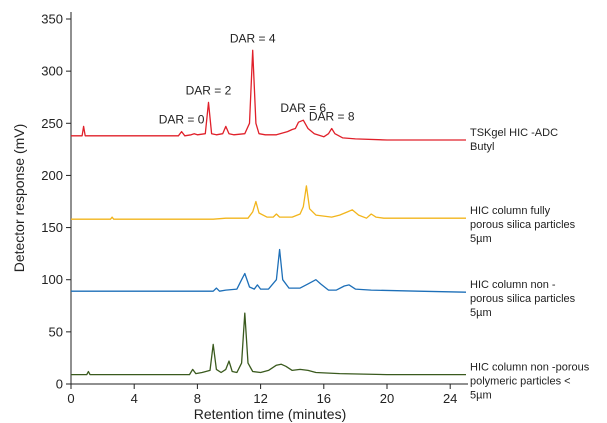 The height and width of the screenshot is (423, 607). What do you see at coordinates (510, 211) in the screenshot?
I see `series-label-line: HIC column fully` at bounding box center [510, 211].